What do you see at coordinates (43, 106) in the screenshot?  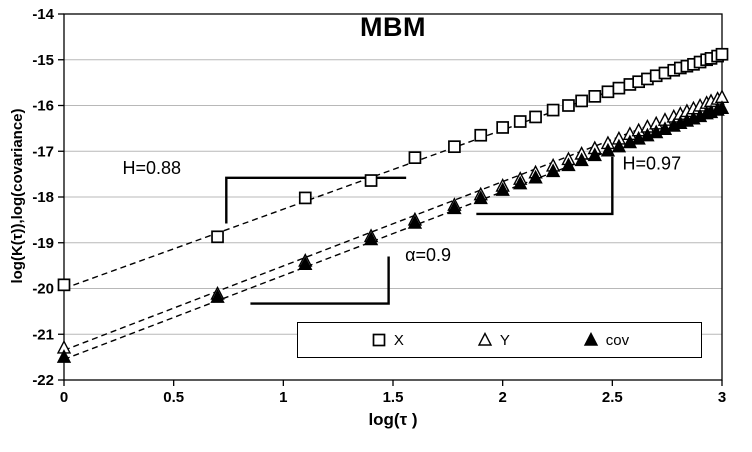 I see `y-tick-label: -16` at bounding box center [43, 106].